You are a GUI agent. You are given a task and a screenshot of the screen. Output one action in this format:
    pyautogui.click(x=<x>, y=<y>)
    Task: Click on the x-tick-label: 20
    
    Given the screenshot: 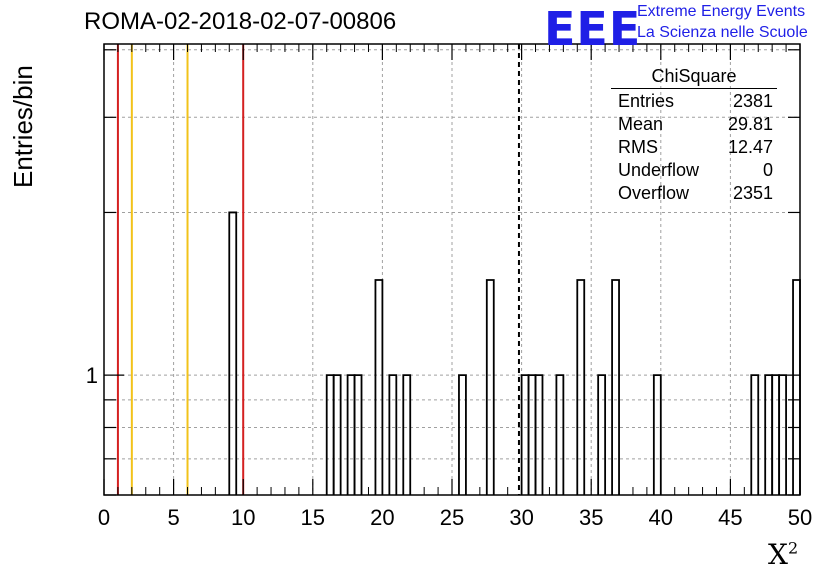 What is the action you would take?
    pyautogui.click(x=382, y=517)
    